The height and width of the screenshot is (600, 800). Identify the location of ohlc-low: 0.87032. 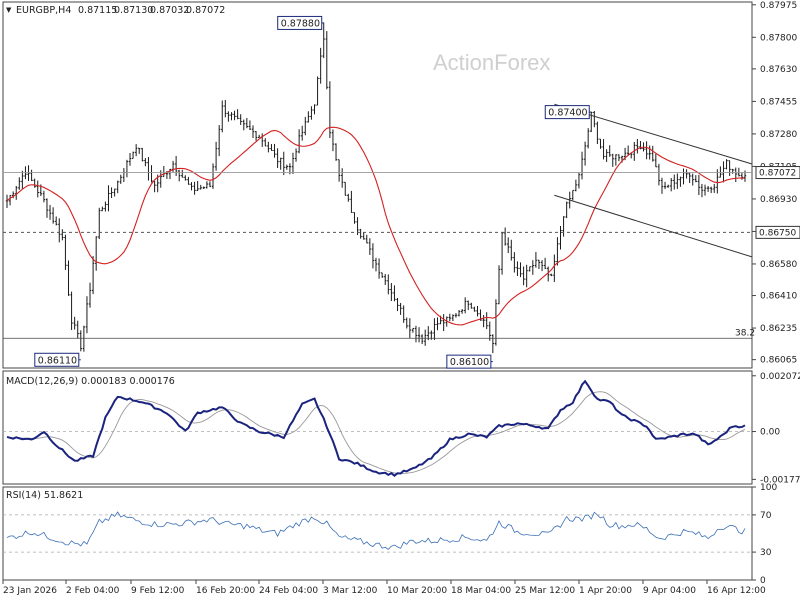
(169, 10).